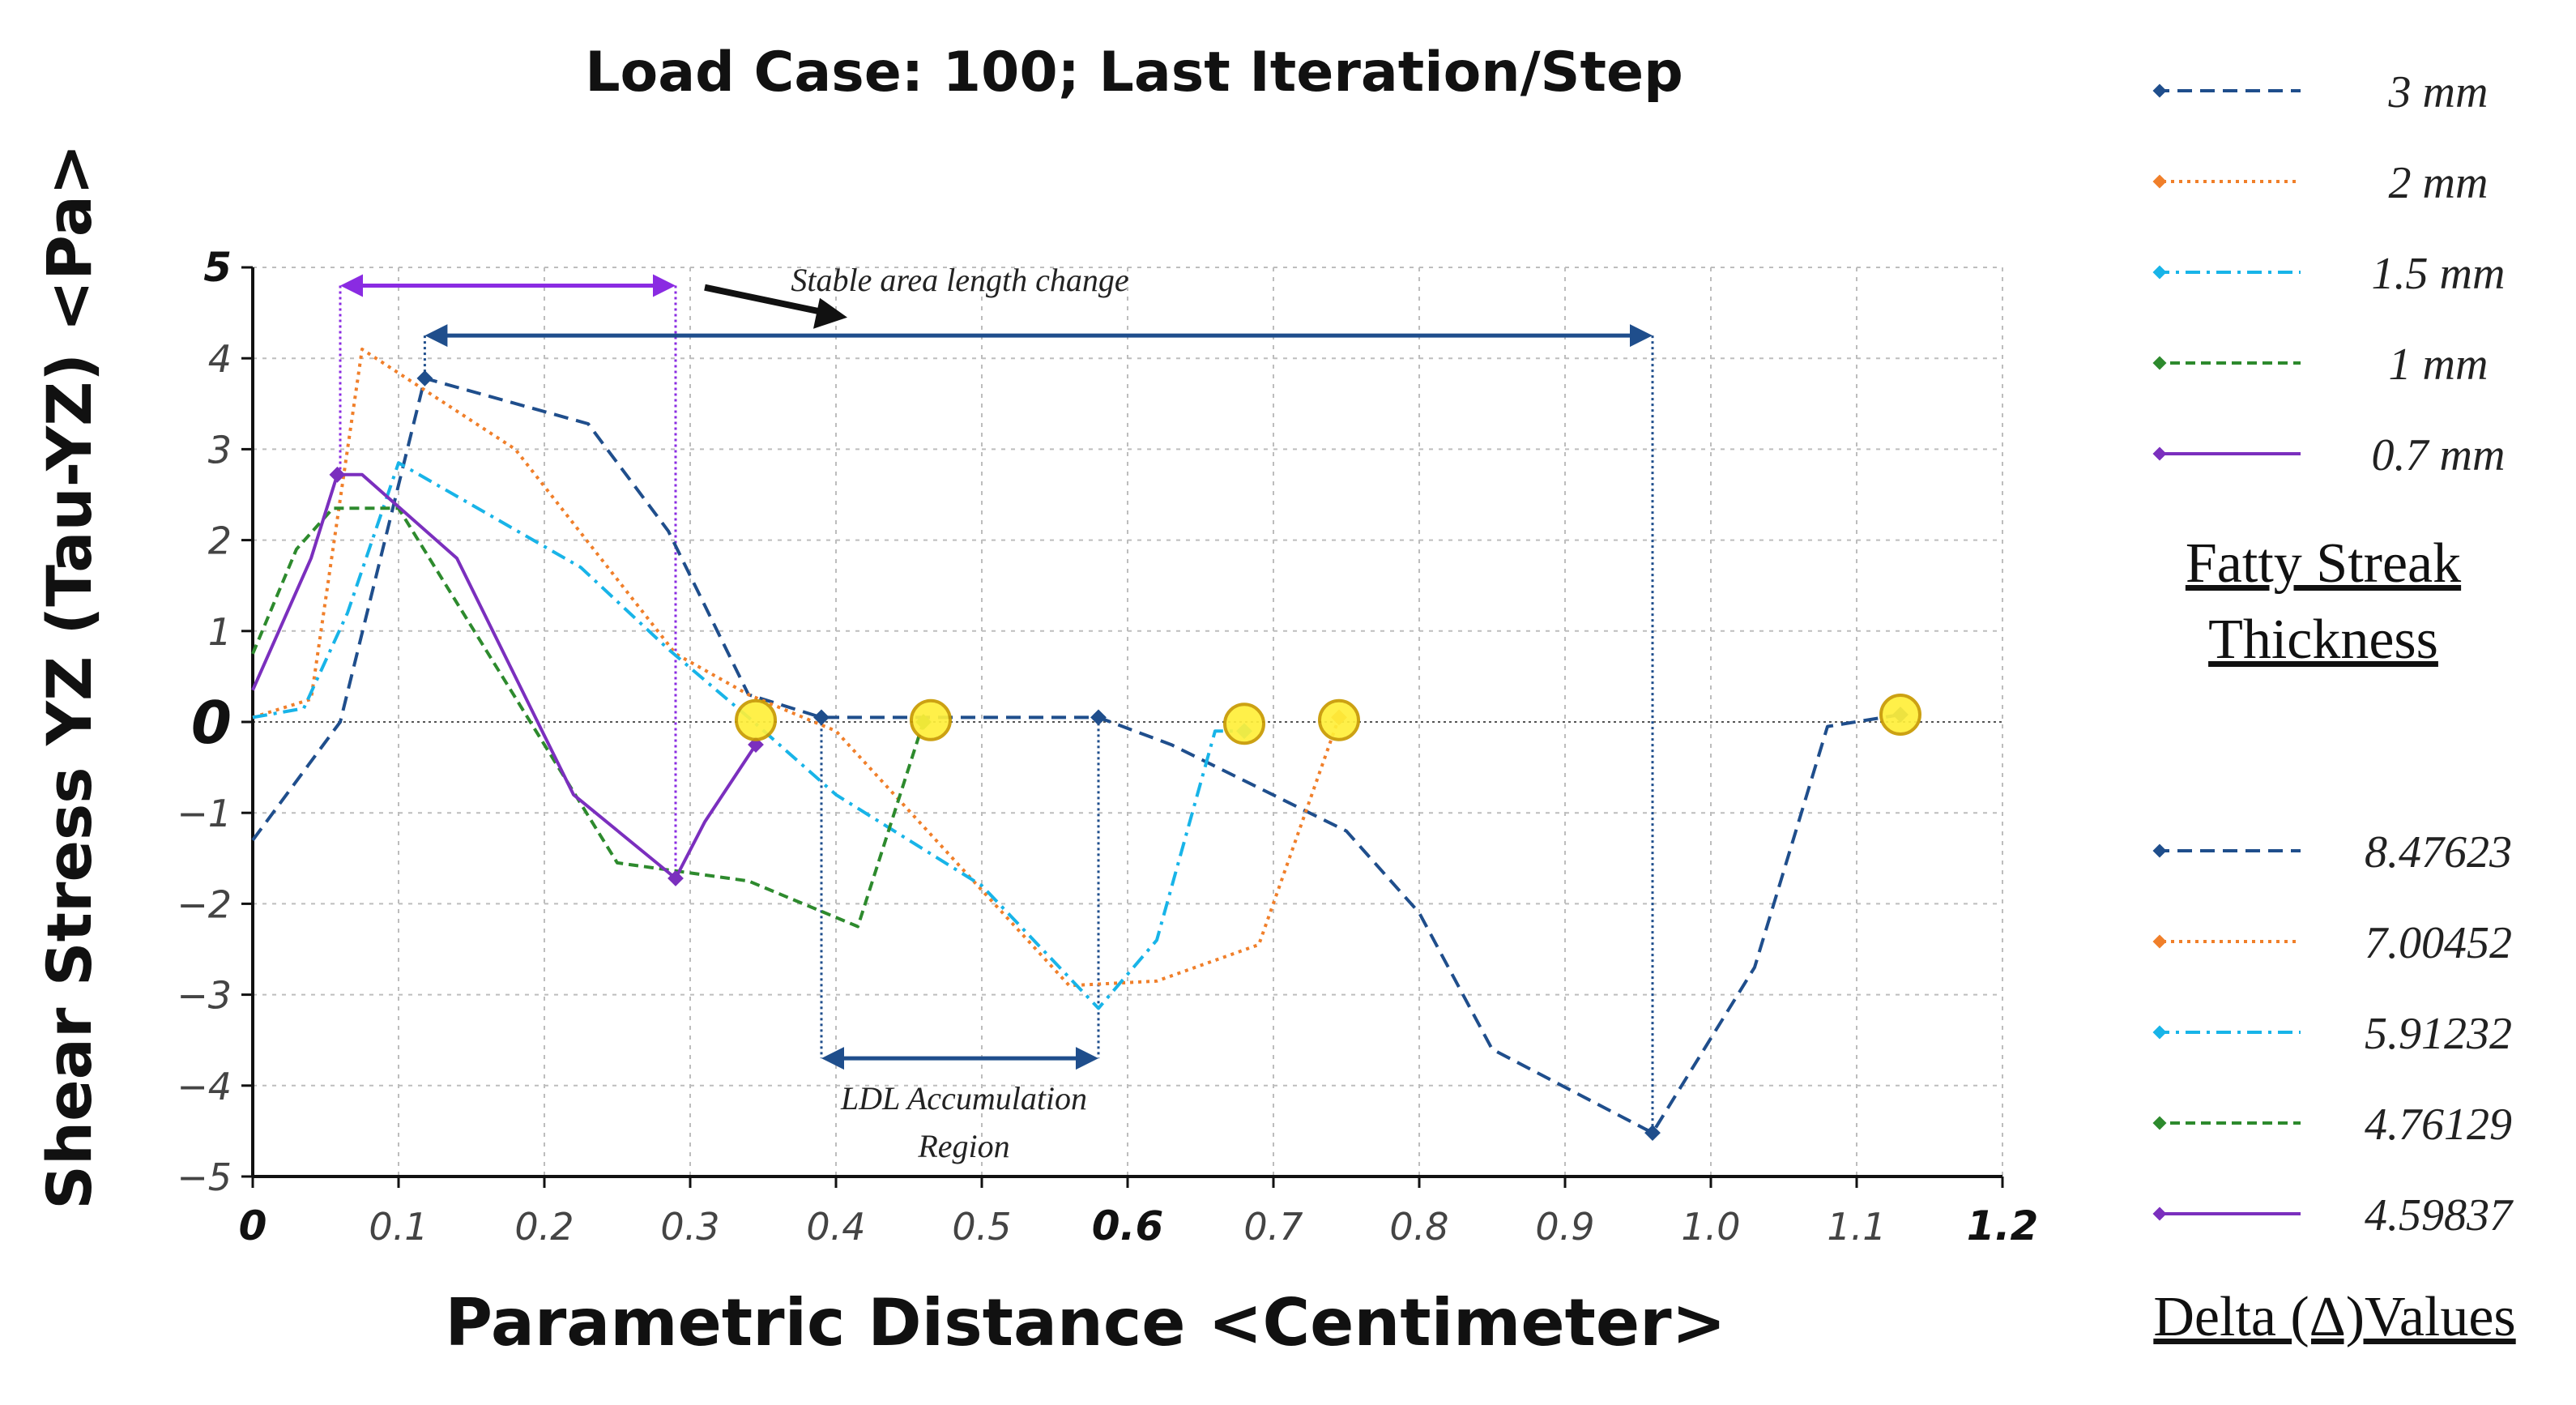 The width and height of the screenshot is (2576, 1405). What do you see at coordinates (2439, 852) in the screenshot?
I see `legend-delta-label: 8.47623` at bounding box center [2439, 852].